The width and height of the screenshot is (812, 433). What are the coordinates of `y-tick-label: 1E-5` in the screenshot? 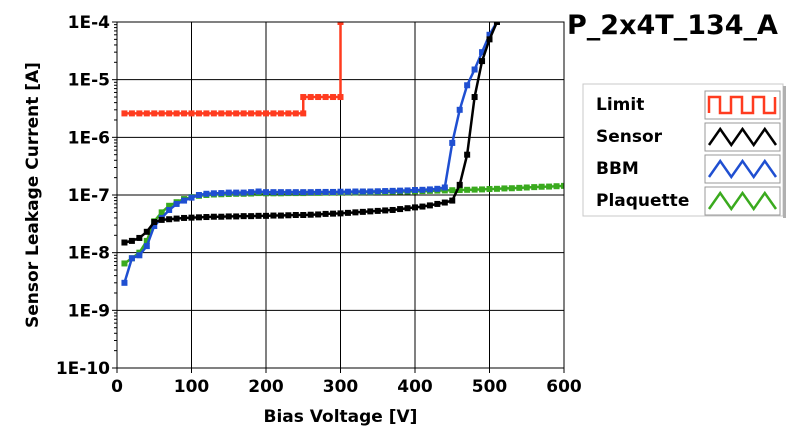 It's located at (89, 81).